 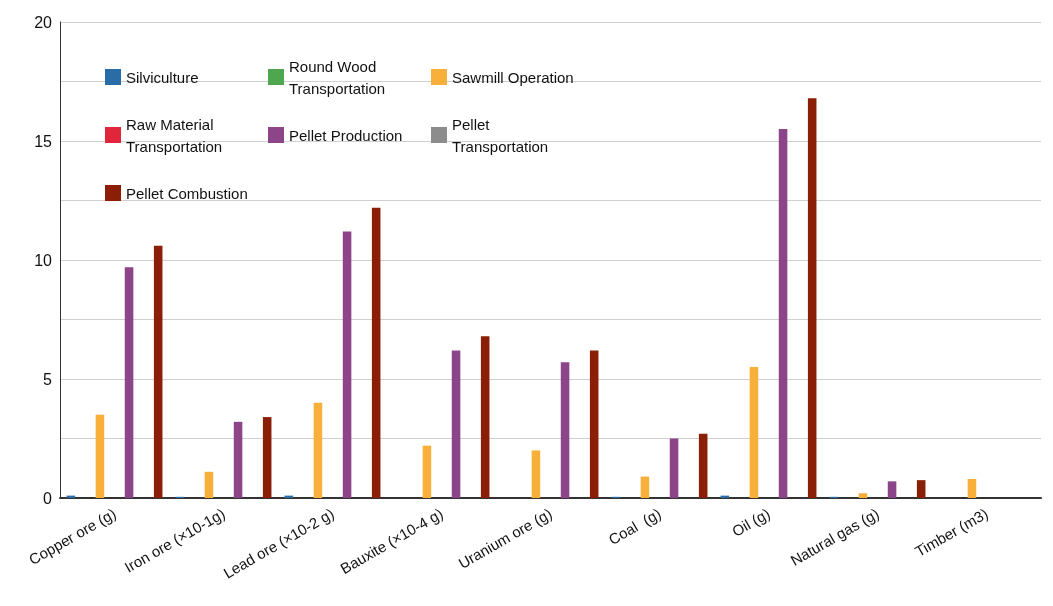 I want to click on legend-label: Raw Material Transportation, so click(x=174, y=135).